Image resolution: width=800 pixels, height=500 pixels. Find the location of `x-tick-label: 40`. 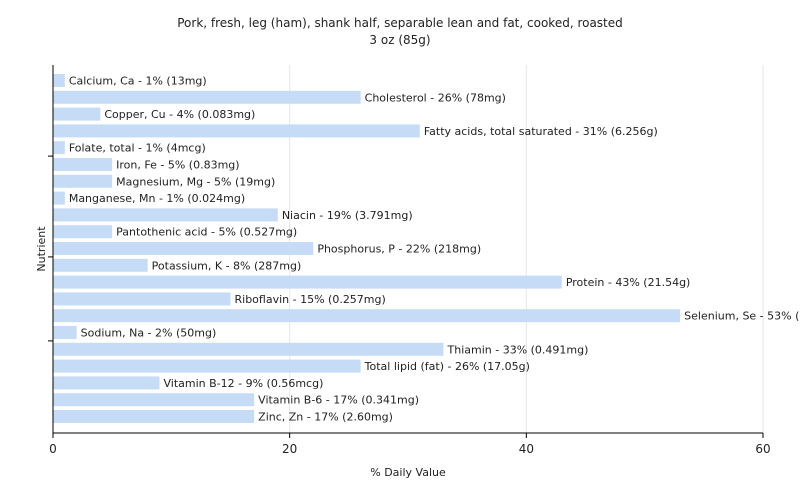

x-tick-label: 40 is located at coordinates (526, 449).